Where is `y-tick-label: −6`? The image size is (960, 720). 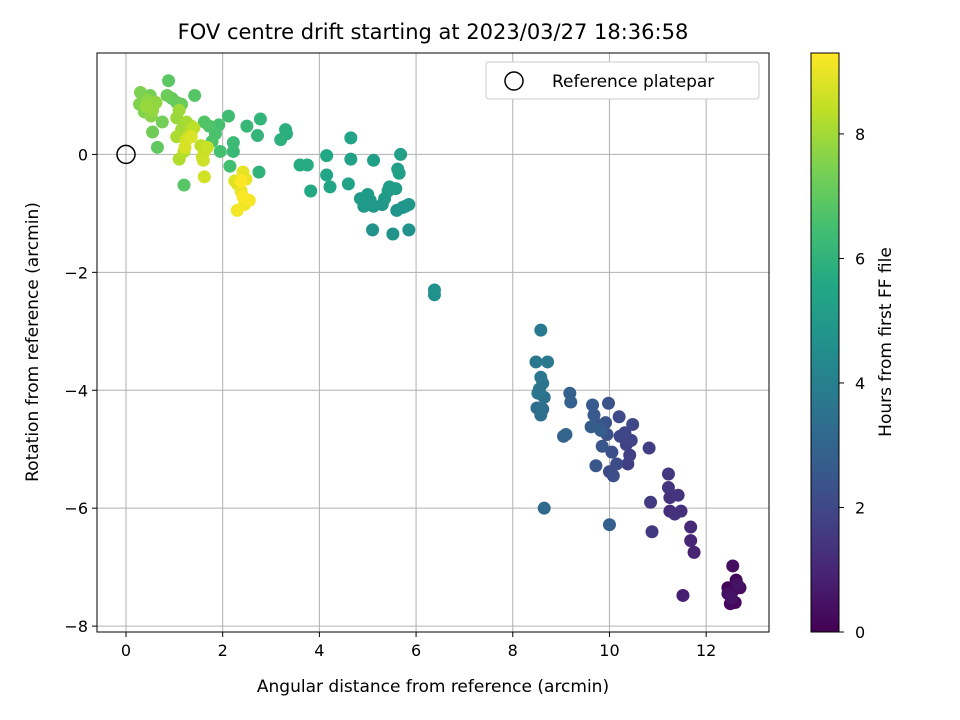
y-tick-label: −6 is located at coordinates (76, 508).